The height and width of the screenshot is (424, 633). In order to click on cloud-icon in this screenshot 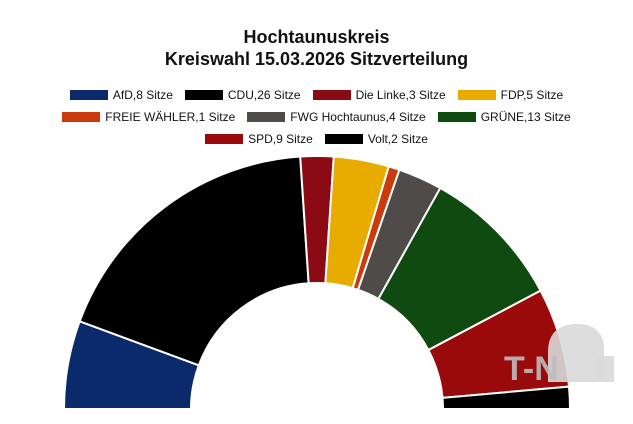, I will do `click(576, 353)`.